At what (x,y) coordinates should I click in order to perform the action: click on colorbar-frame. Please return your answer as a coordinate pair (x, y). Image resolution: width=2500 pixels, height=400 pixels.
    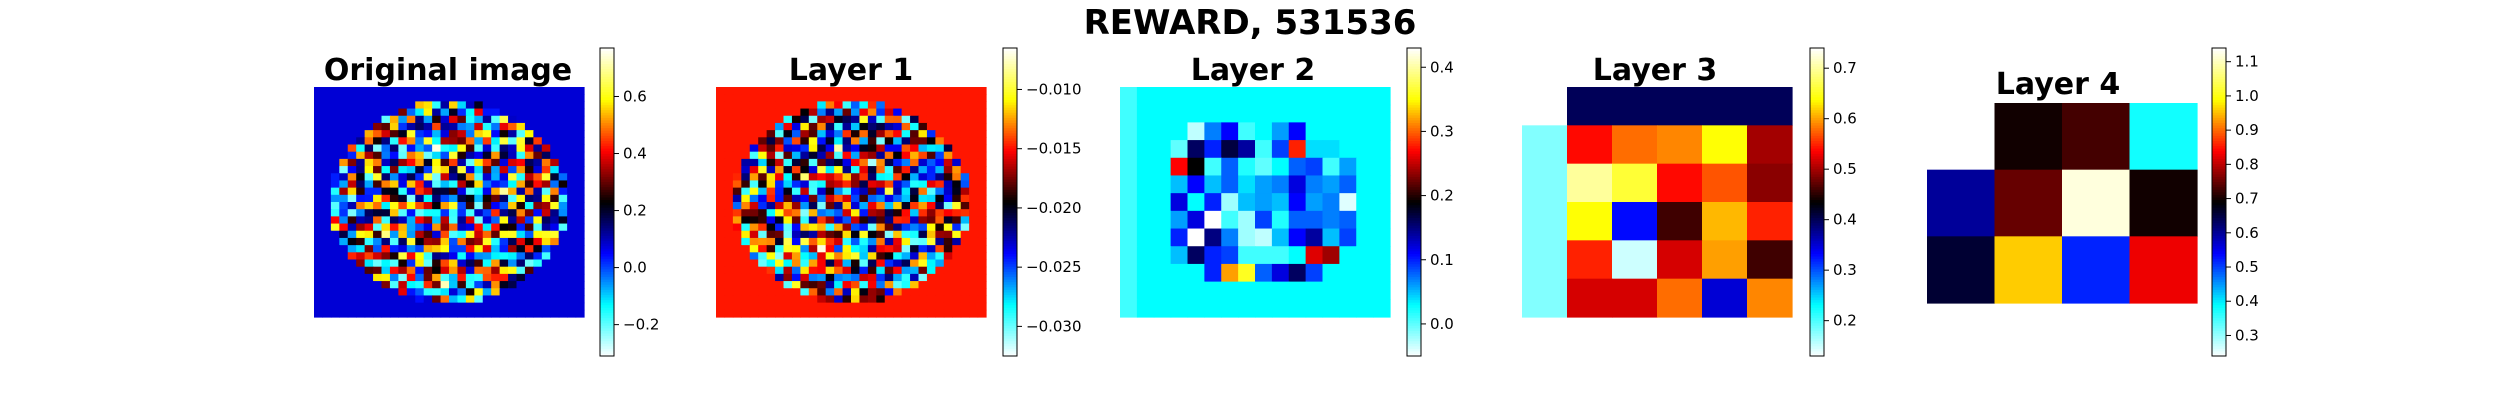
    Looking at the image, I should click on (607, 202).